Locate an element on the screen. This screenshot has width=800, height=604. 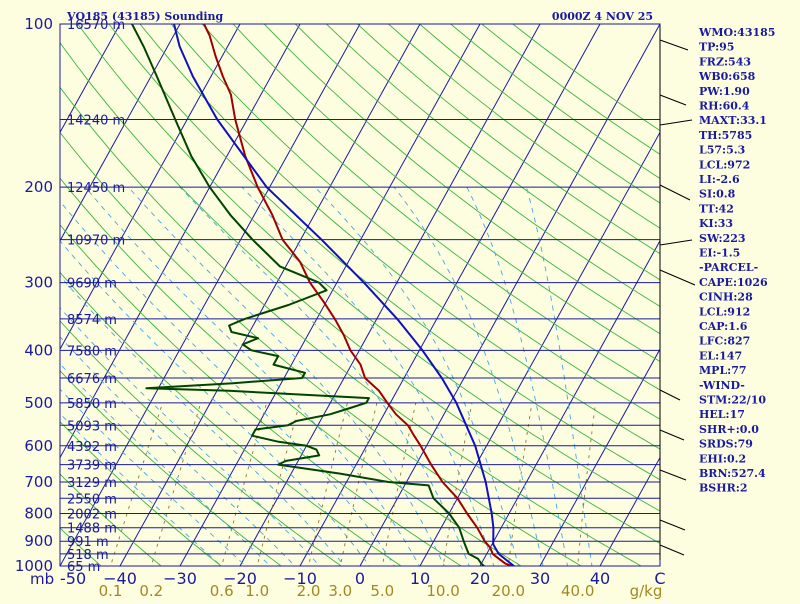
pressure-tick-label: 200 is located at coordinates (38, 187).